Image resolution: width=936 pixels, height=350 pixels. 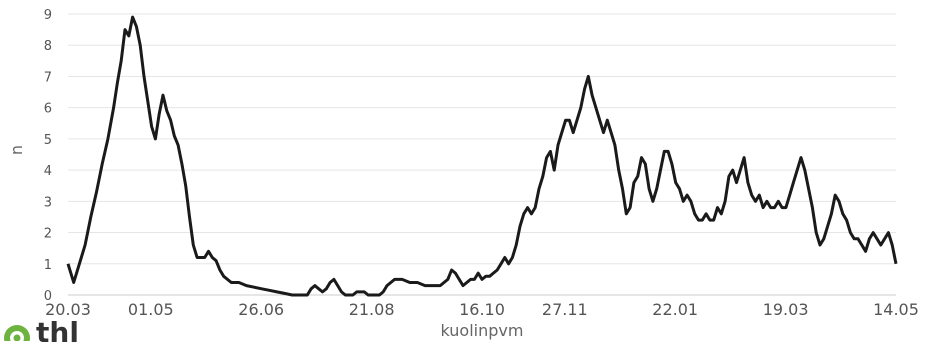 What do you see at coordinates (786, 309) in the screenshot?
I see `x-tick-label: 19.03` at bounding box center [786, 309].